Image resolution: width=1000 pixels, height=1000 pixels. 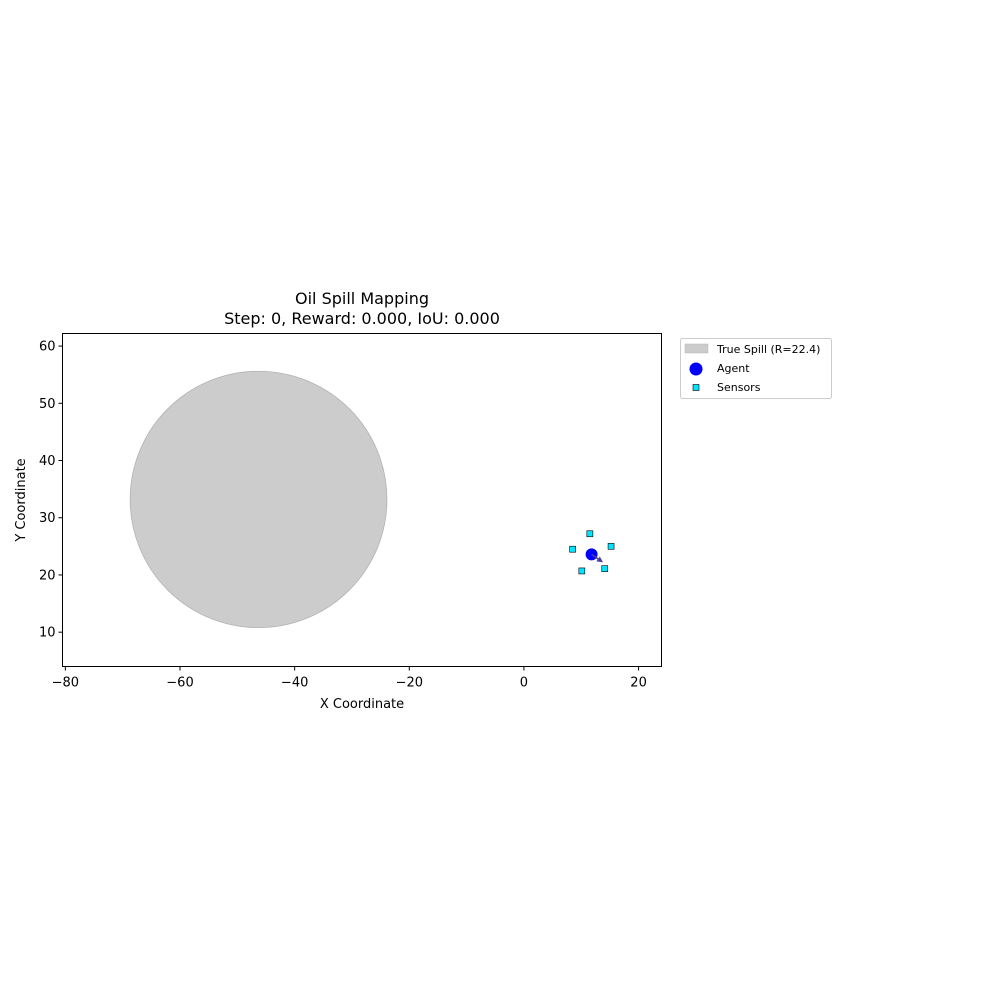 What do you see at coordinates (739, 387) in the screenshot?
I see `legend-sensors-label: Sensors` at bounding box center [739, 387].